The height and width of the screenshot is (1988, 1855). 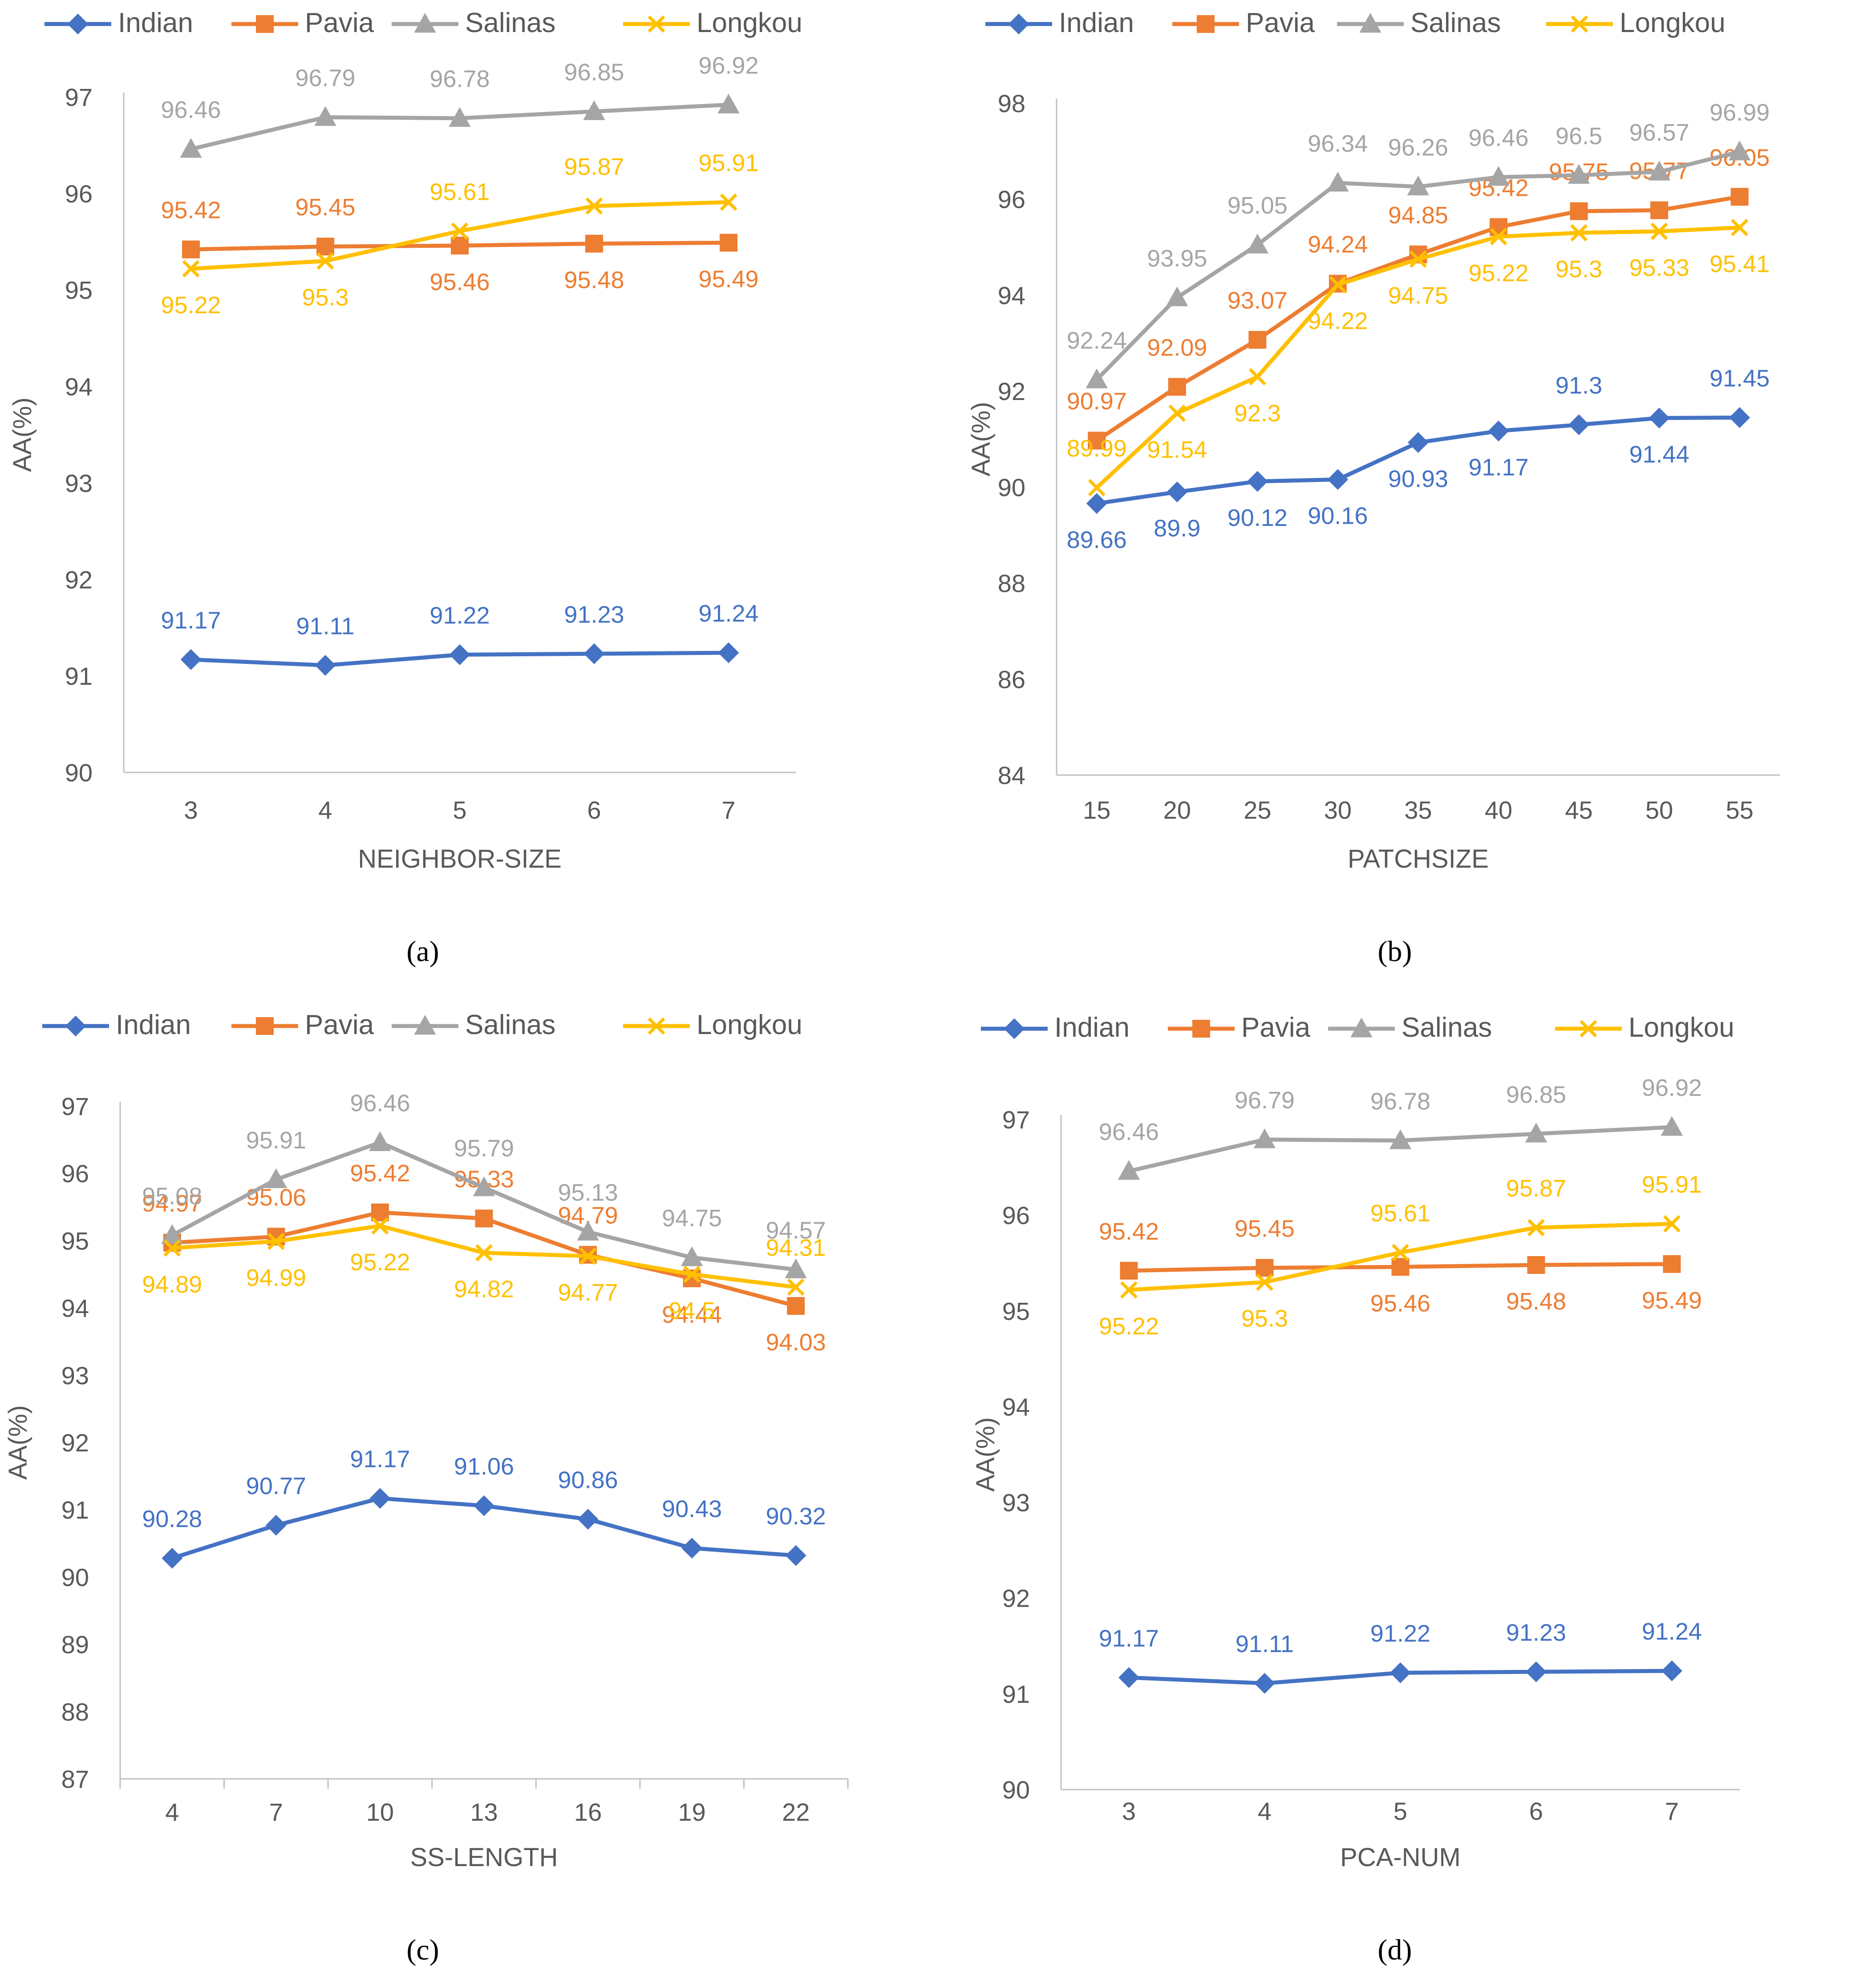 I want to click on y-tick-label-b: 88, so click(x=1011, y=584).